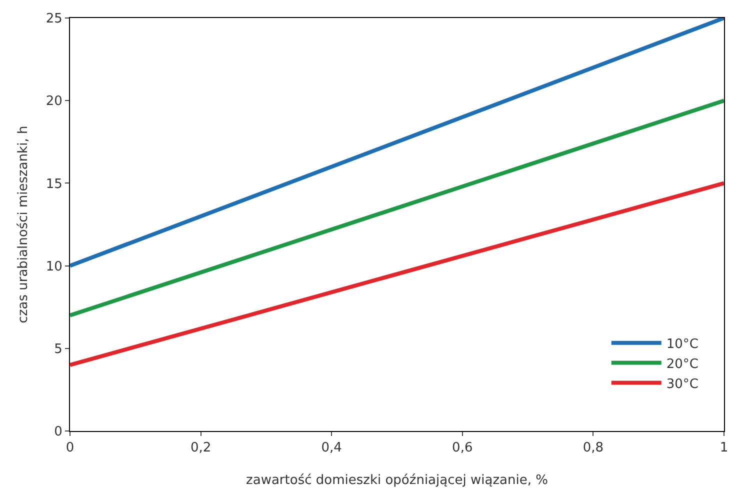 The image size is (740, 501). I want to click on y-axis-title: czas urabialności mieszanki, h, so click(23, 225).